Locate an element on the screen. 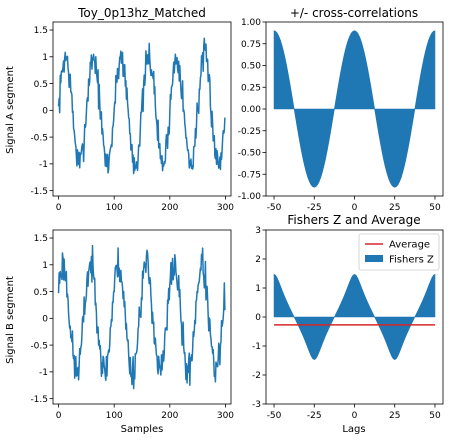 This screenshot has height=441, width=450. y-tick-label: 2 is located at coordinates (258, 260).